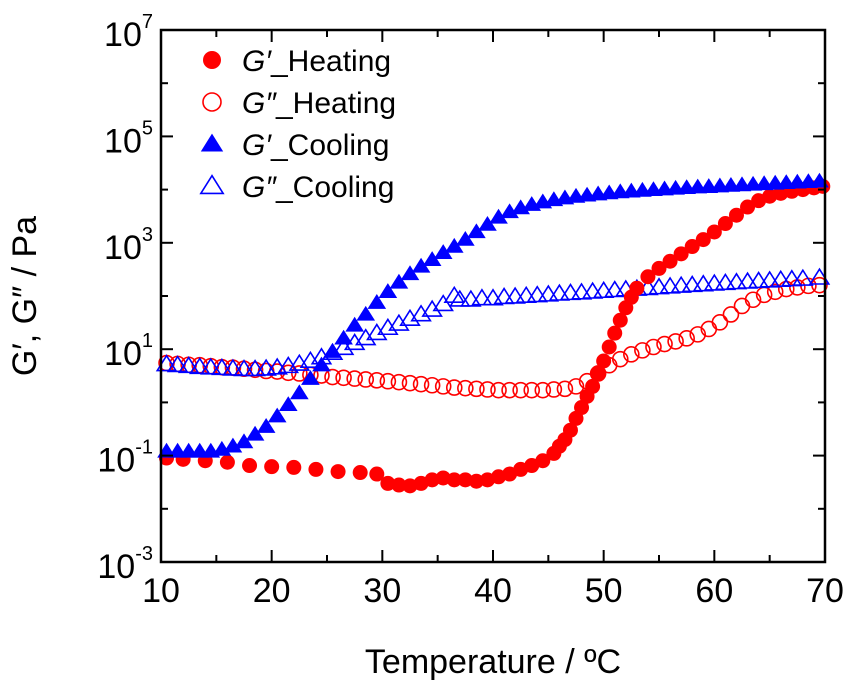 The width and height of the screenshot is (850, 690). Describe the element at coordinates (493, 662) in the screenshot. I see `x-axis-title: Temperature / ºC` at that location.